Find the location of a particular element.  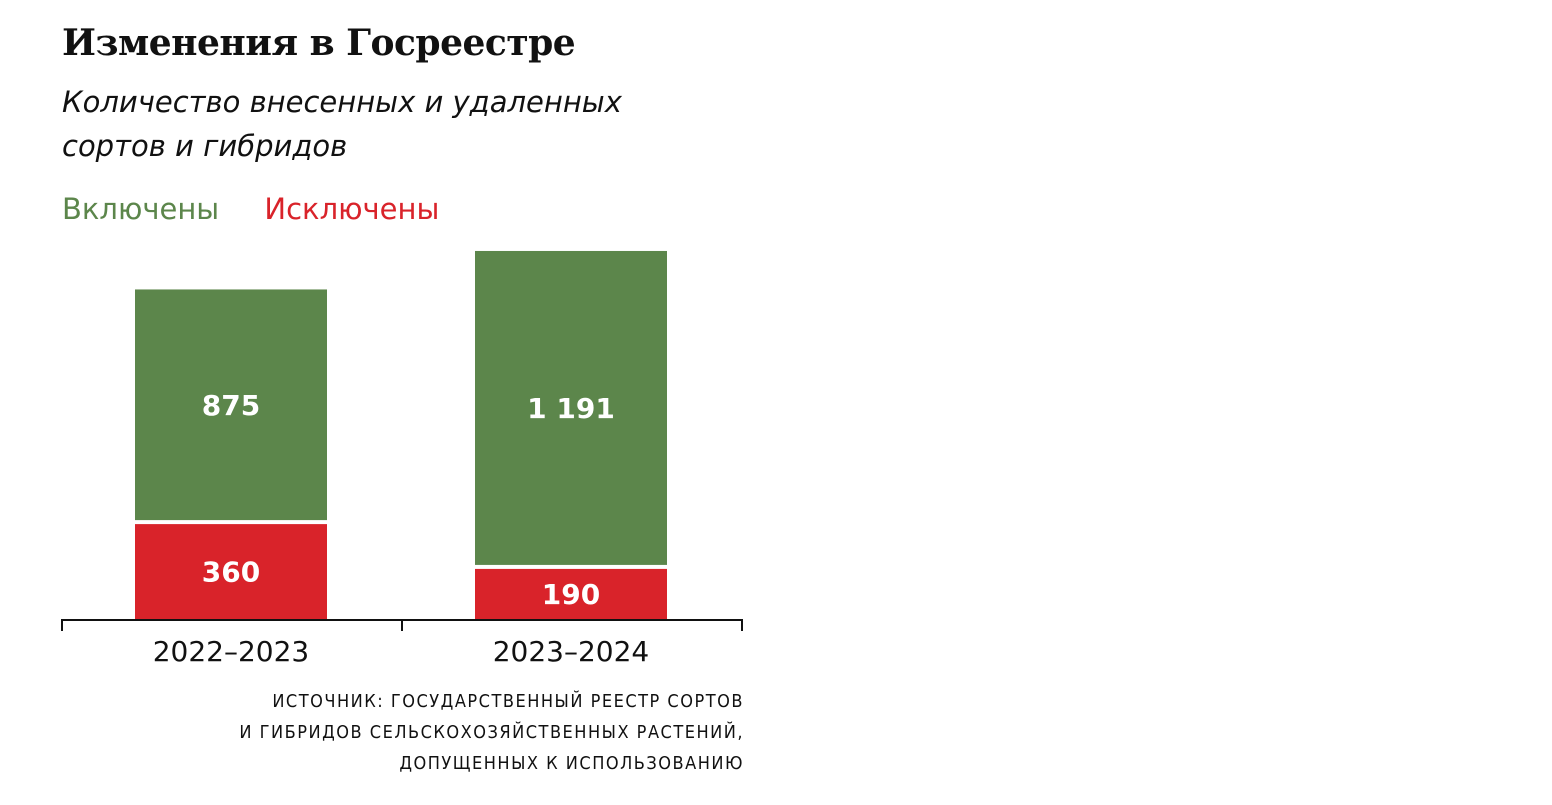

legend-excluded: Исключены is located at coordinates (352, 209).